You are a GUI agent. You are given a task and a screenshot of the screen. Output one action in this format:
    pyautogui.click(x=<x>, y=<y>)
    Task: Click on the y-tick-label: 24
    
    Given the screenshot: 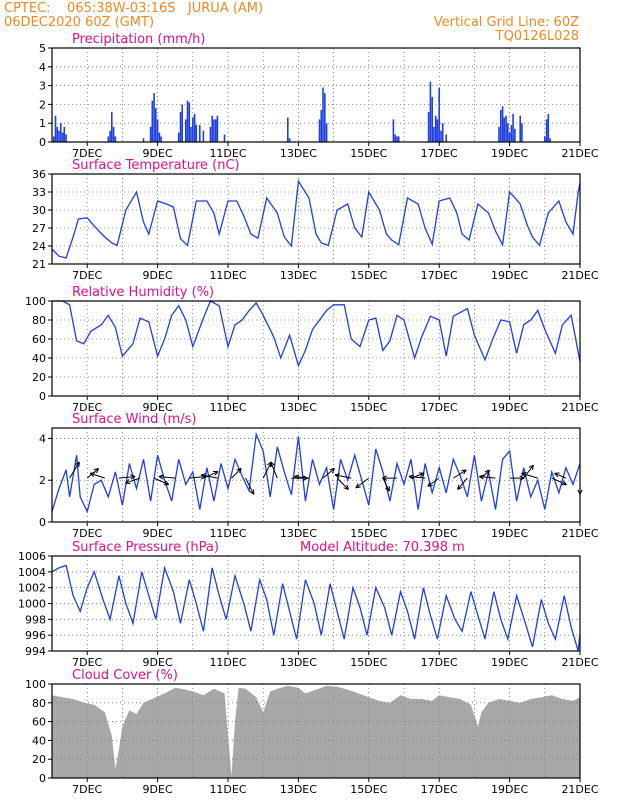 What is the action you would take?
    pyautogui.click(x=39, y=246)
    